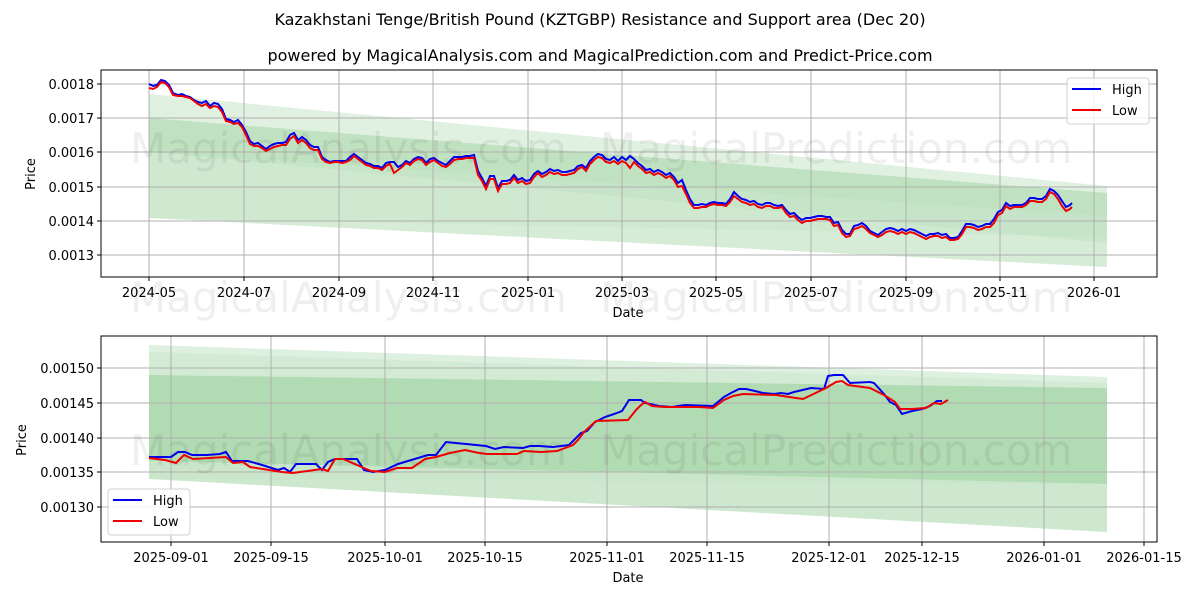  I want to click on bottom-xtick: 2025-09-15, so click(271, 558).